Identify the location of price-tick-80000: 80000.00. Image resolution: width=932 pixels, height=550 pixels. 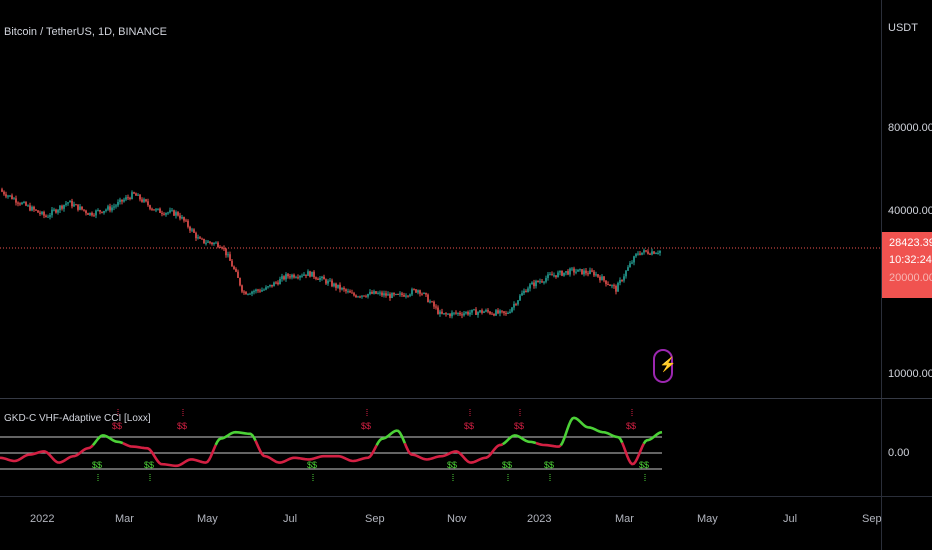
(910, 128).